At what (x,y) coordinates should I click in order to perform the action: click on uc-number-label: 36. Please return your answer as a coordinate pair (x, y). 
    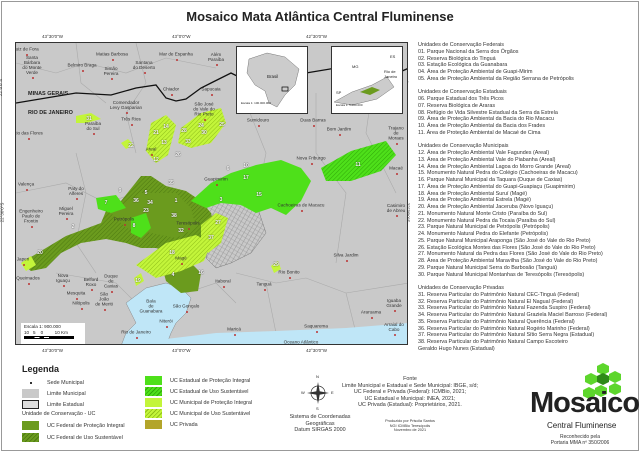
    Looking at the image, I should click on (136, 201).